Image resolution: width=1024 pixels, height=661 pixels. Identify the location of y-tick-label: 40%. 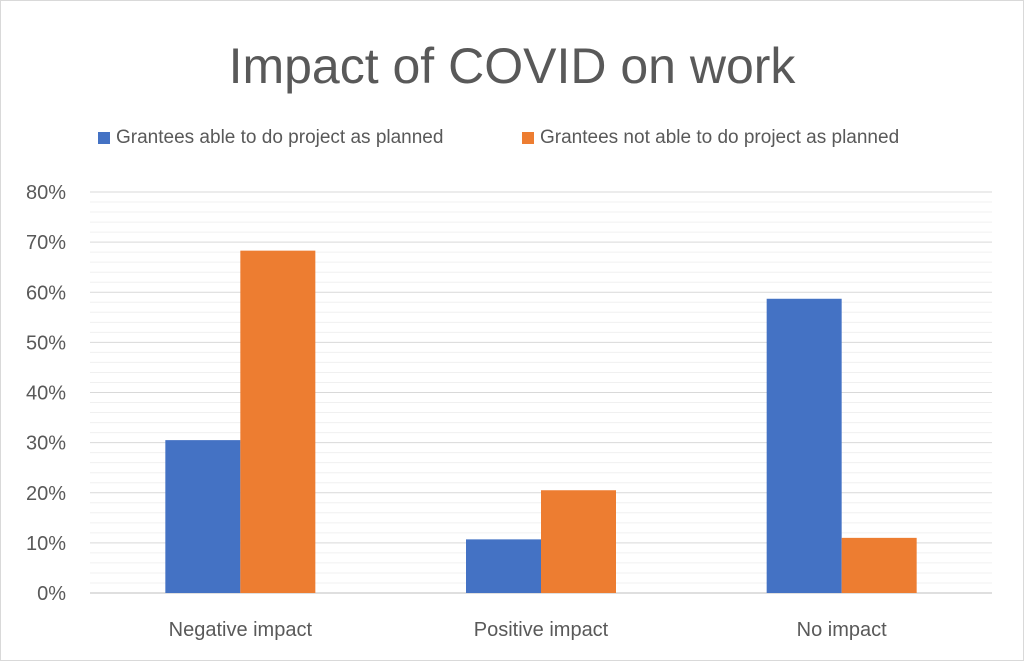
(46, 394).